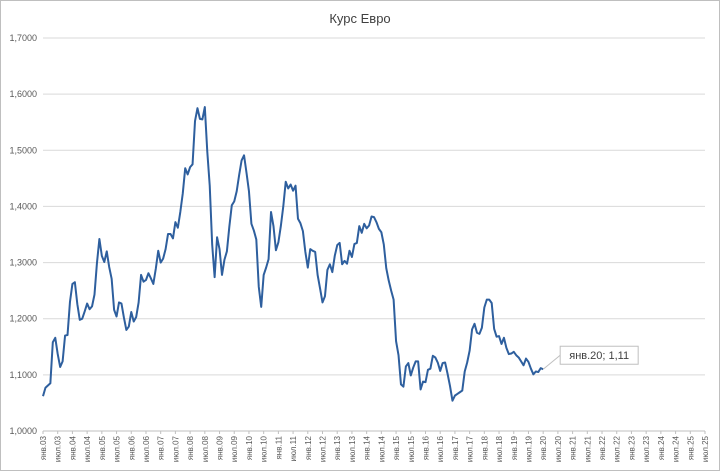  What do you see at coordinates (470, 448) in the screenshot?
I see `x-tick-label: июл.17` at bounding box center [470, 448].